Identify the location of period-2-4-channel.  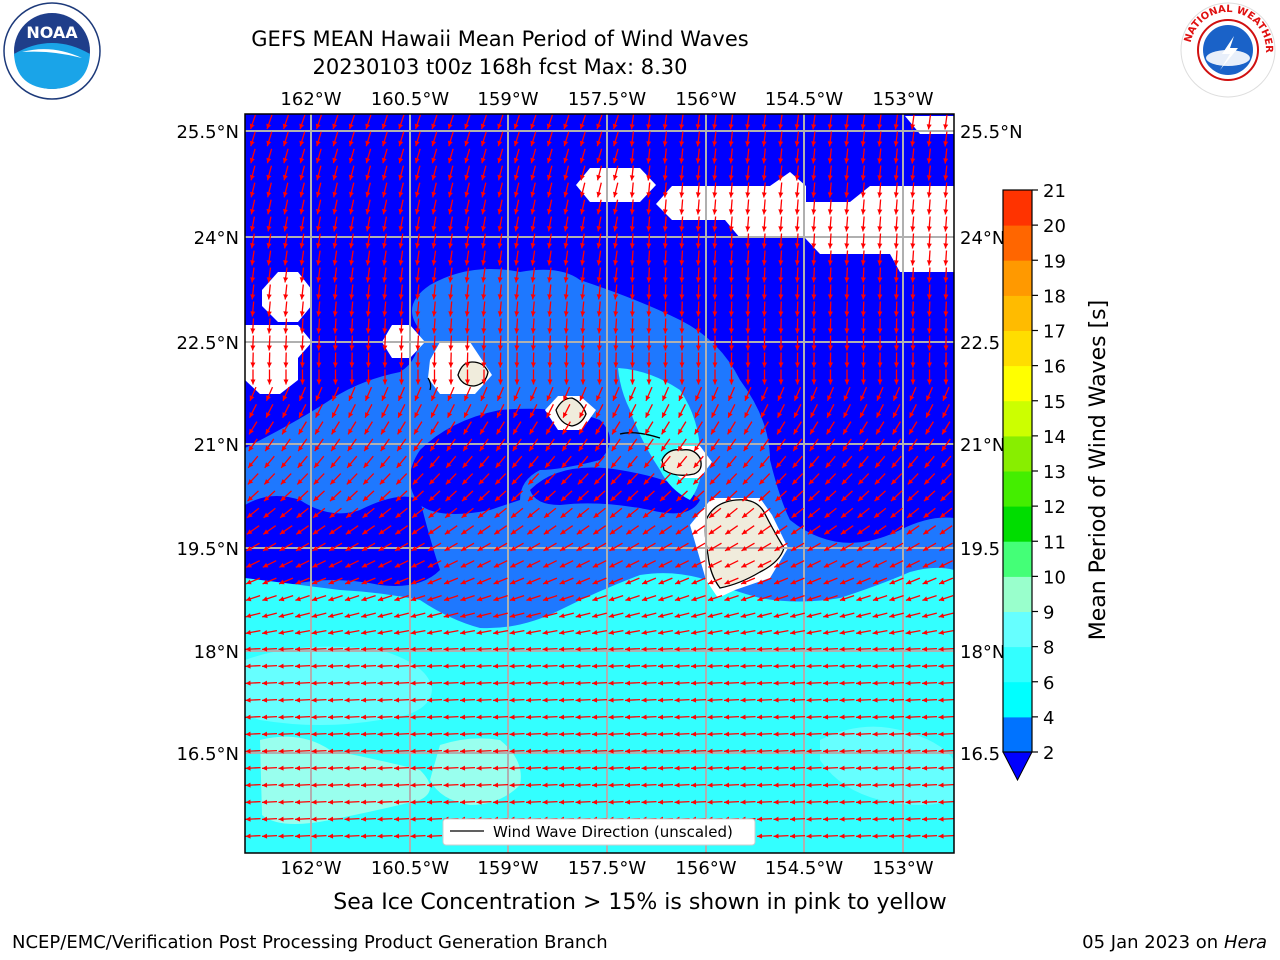
(510, 461).